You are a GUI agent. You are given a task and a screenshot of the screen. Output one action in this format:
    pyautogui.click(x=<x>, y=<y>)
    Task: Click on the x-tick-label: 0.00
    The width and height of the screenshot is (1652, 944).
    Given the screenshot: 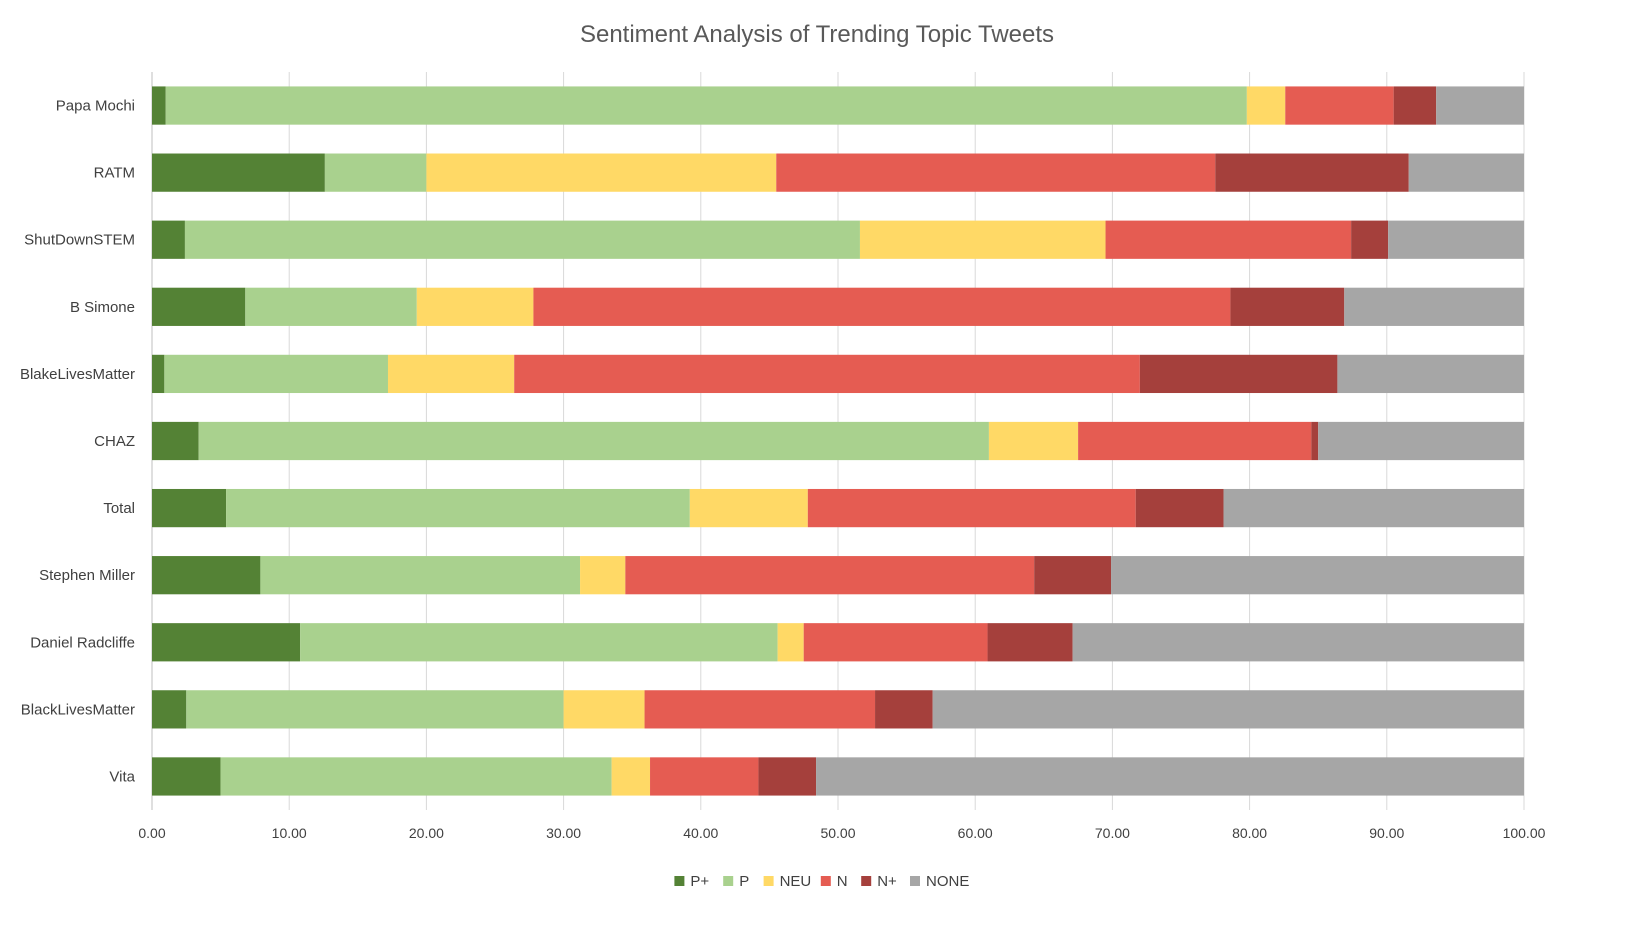 What is the action you would take?
    pyautogui.click(x=151, y=833)
    